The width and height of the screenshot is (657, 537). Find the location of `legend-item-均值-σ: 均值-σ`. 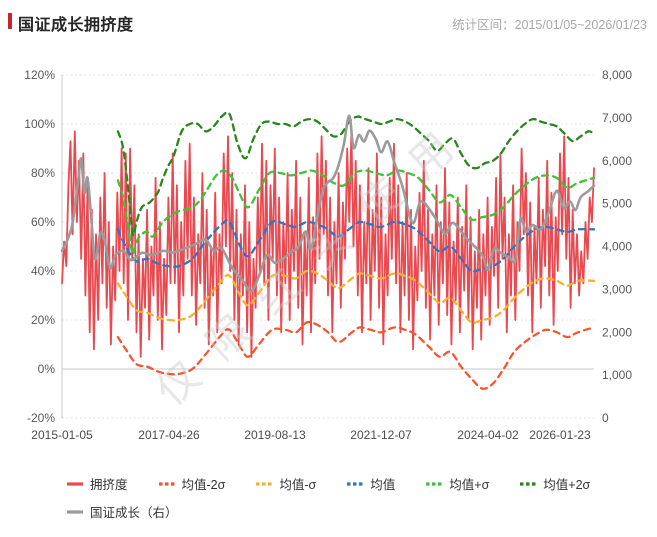

legend-item-均值-σ: 均值-σ is located at coordinates (285, 483).